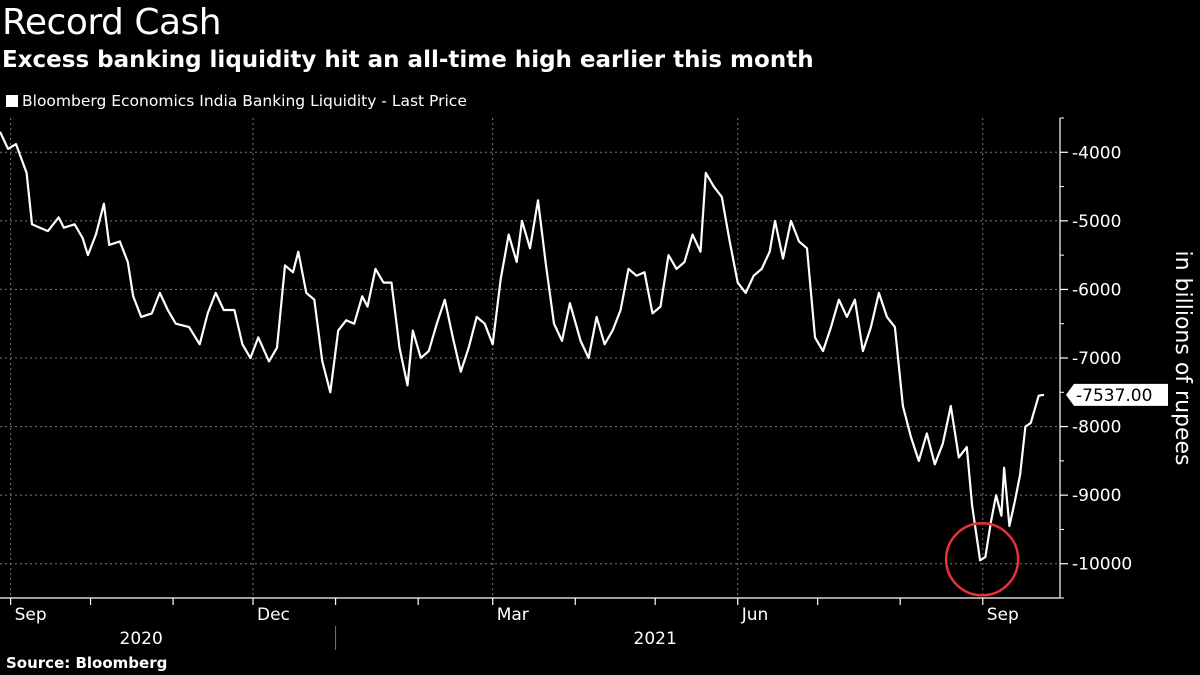 The height and width of the screenshot is (675, 1200). I want to click on last-value-label: -7537.00, so click(1114, 396).